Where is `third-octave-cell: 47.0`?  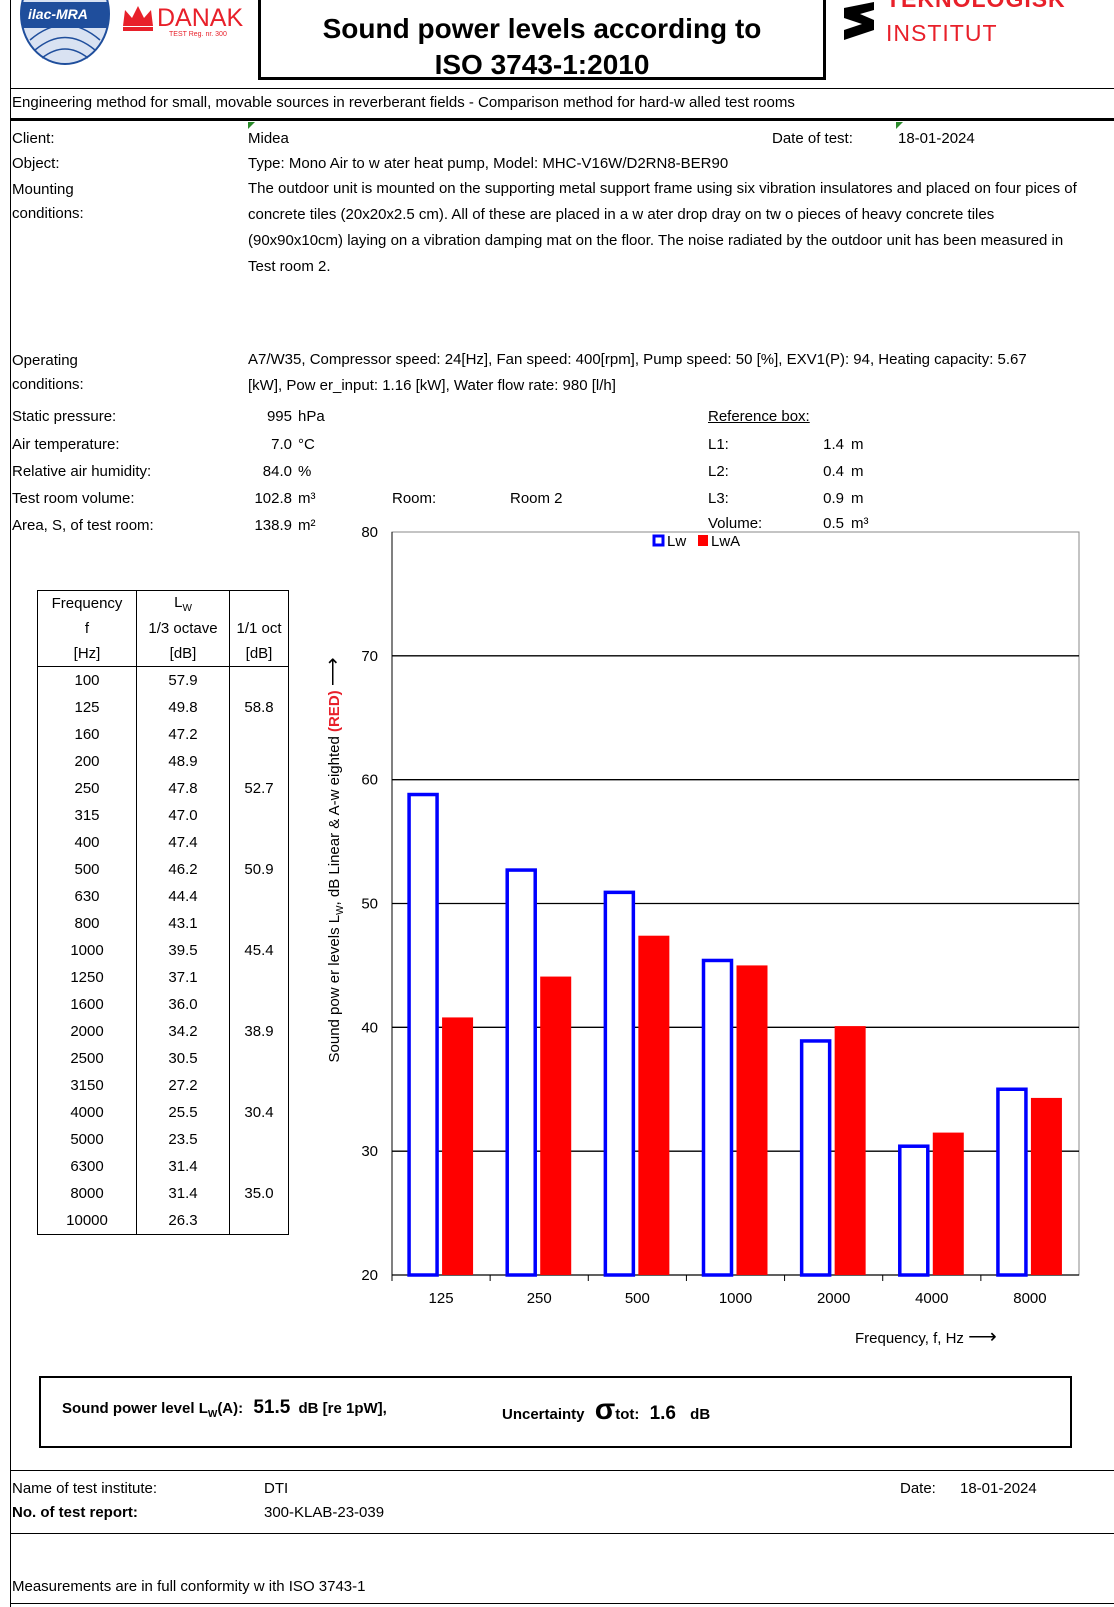
third-octave-cell: 47.0 is located at coordinates (183, 815).